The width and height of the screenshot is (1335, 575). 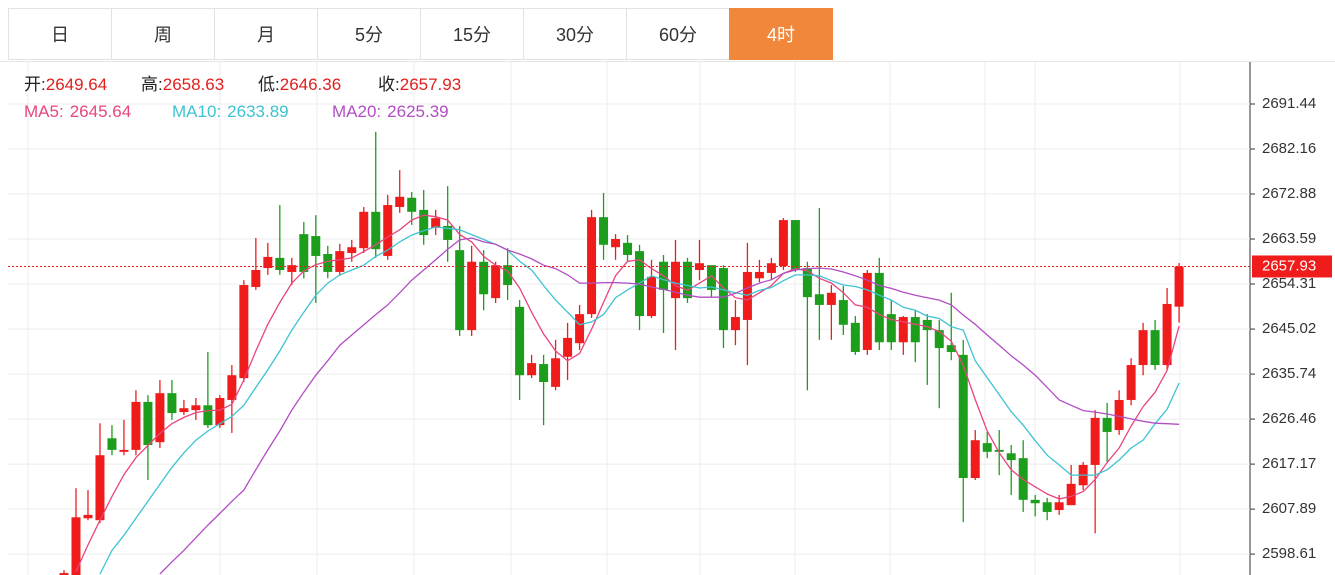 I want to click on y-tick-label: 2691.44, so click(x=1289, y=103).